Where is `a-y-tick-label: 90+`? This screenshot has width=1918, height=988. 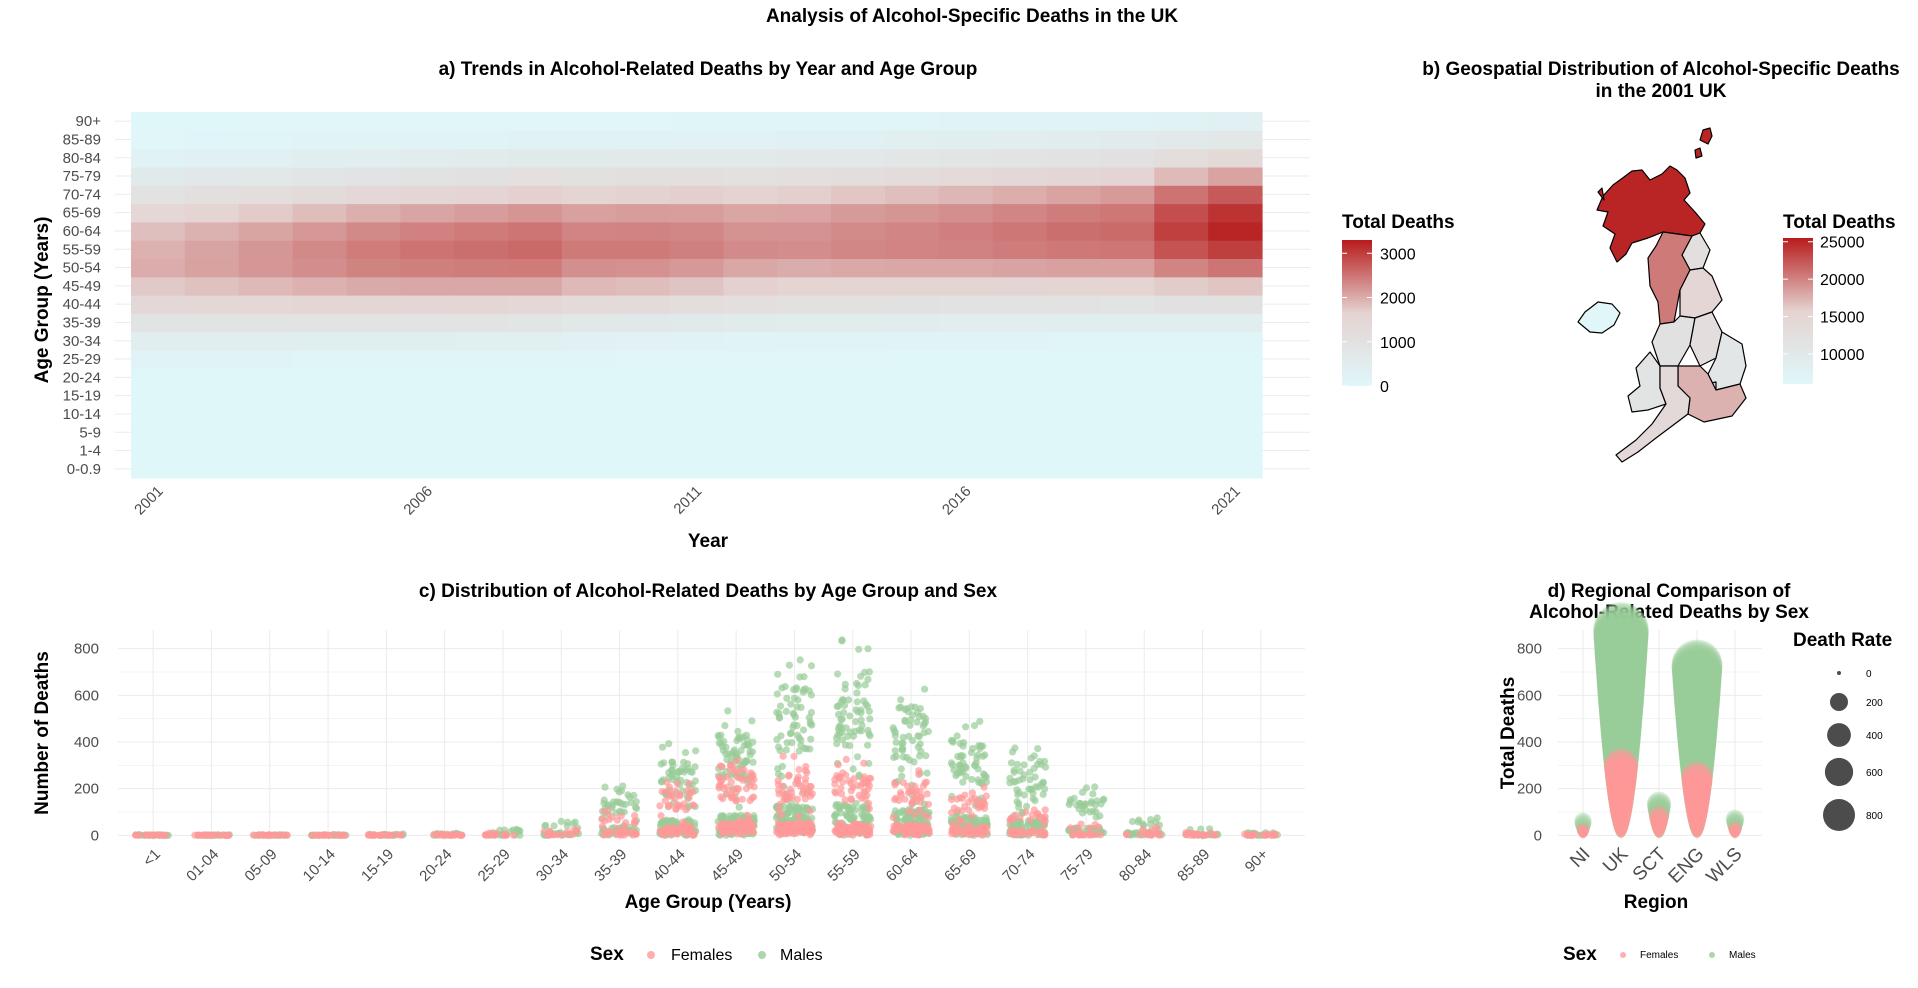 a-y-tick-label: 90+ is located at coordinates (89, 121).